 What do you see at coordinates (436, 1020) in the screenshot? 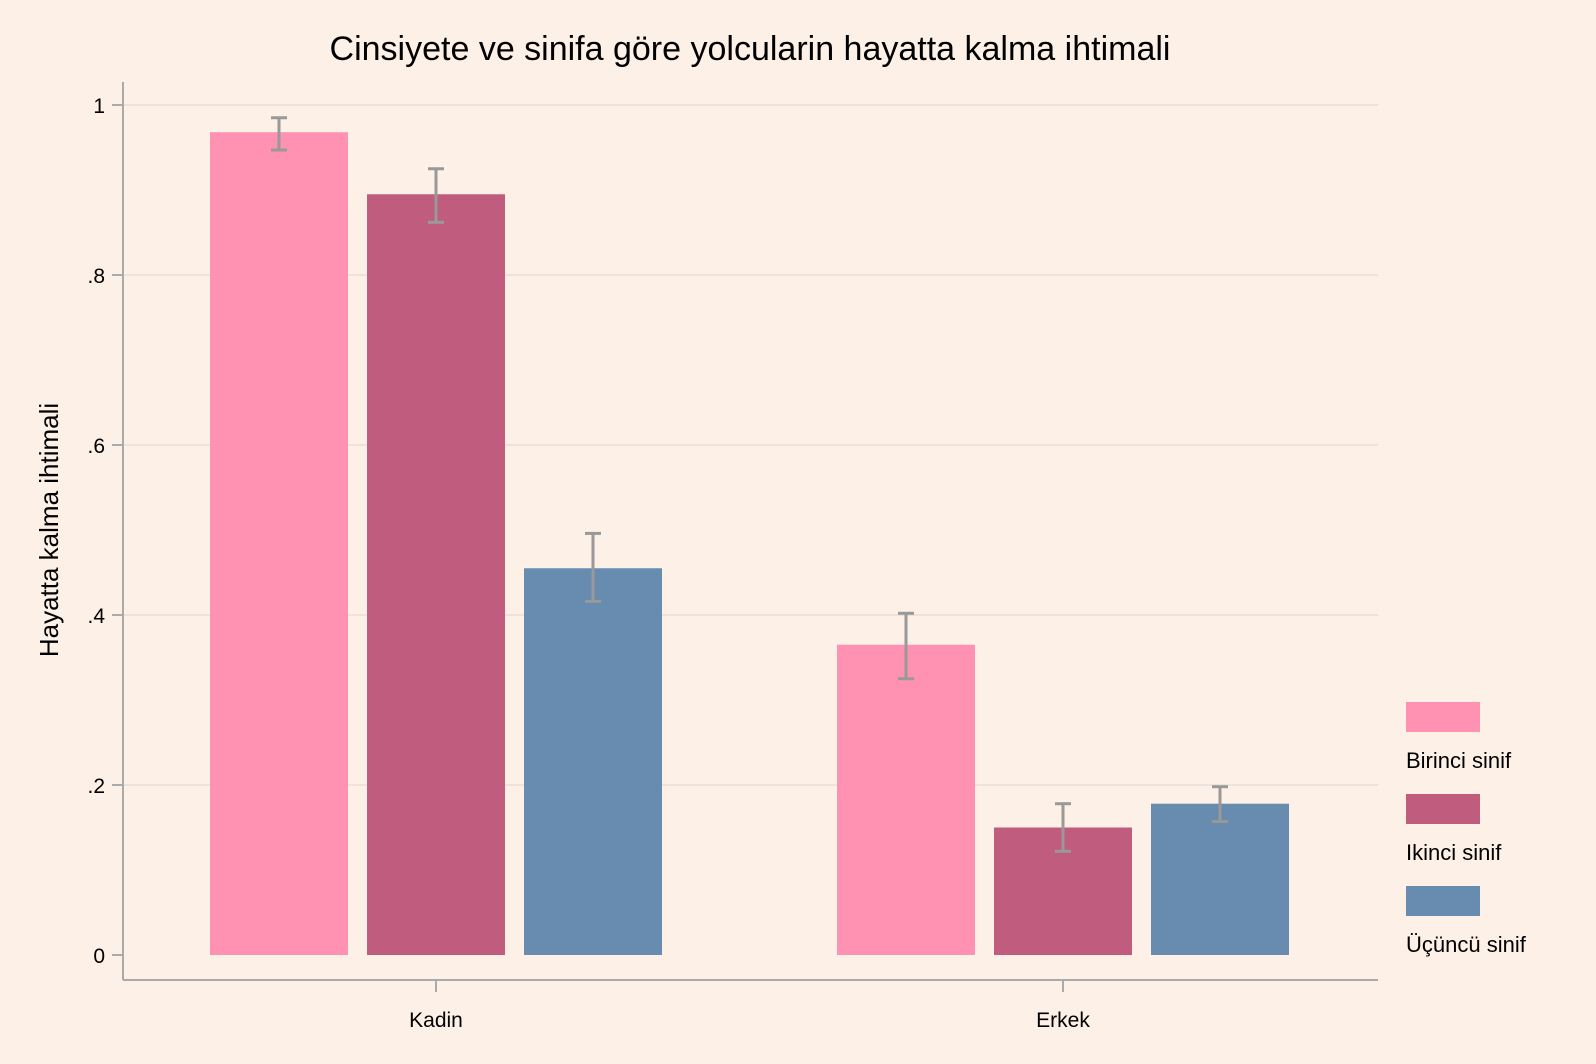
I see `x-tick-label: Kadin` at bounding box center [436, 1020].